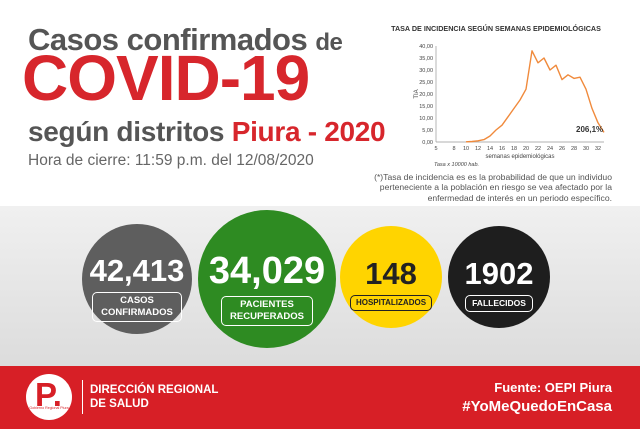 The image size is (640, 429). I want to click on stat-recovered: 34,029 PACIENTES RECUPERADOS, so click(267, 279).